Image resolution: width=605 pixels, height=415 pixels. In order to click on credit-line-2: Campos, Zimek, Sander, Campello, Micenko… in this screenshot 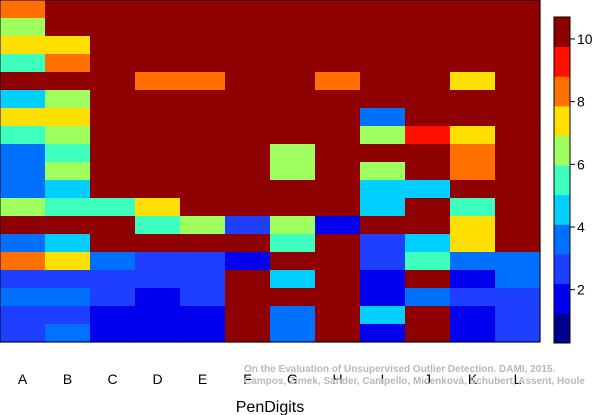, I will do `click(414, 381)`.